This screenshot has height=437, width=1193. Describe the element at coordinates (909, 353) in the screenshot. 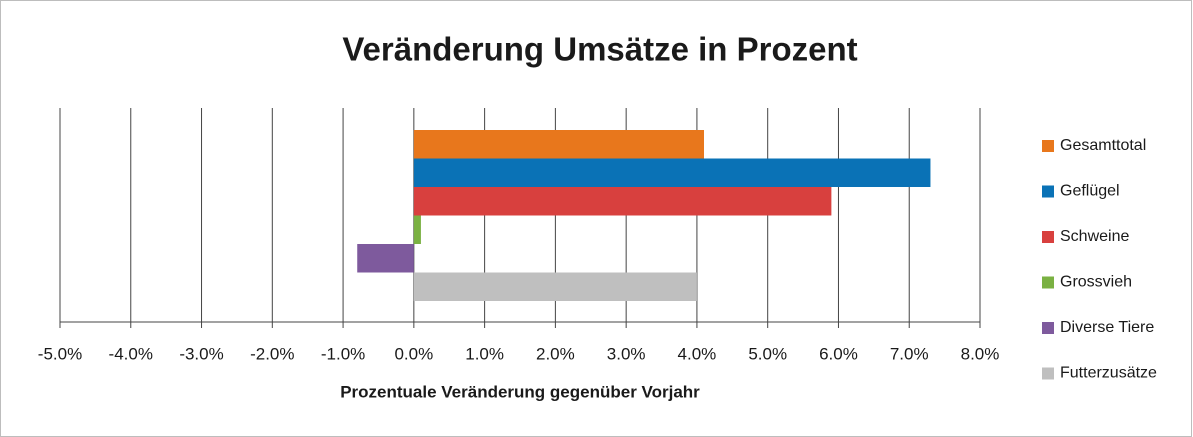

I see `x-tick-label: 7.0%` at that location.